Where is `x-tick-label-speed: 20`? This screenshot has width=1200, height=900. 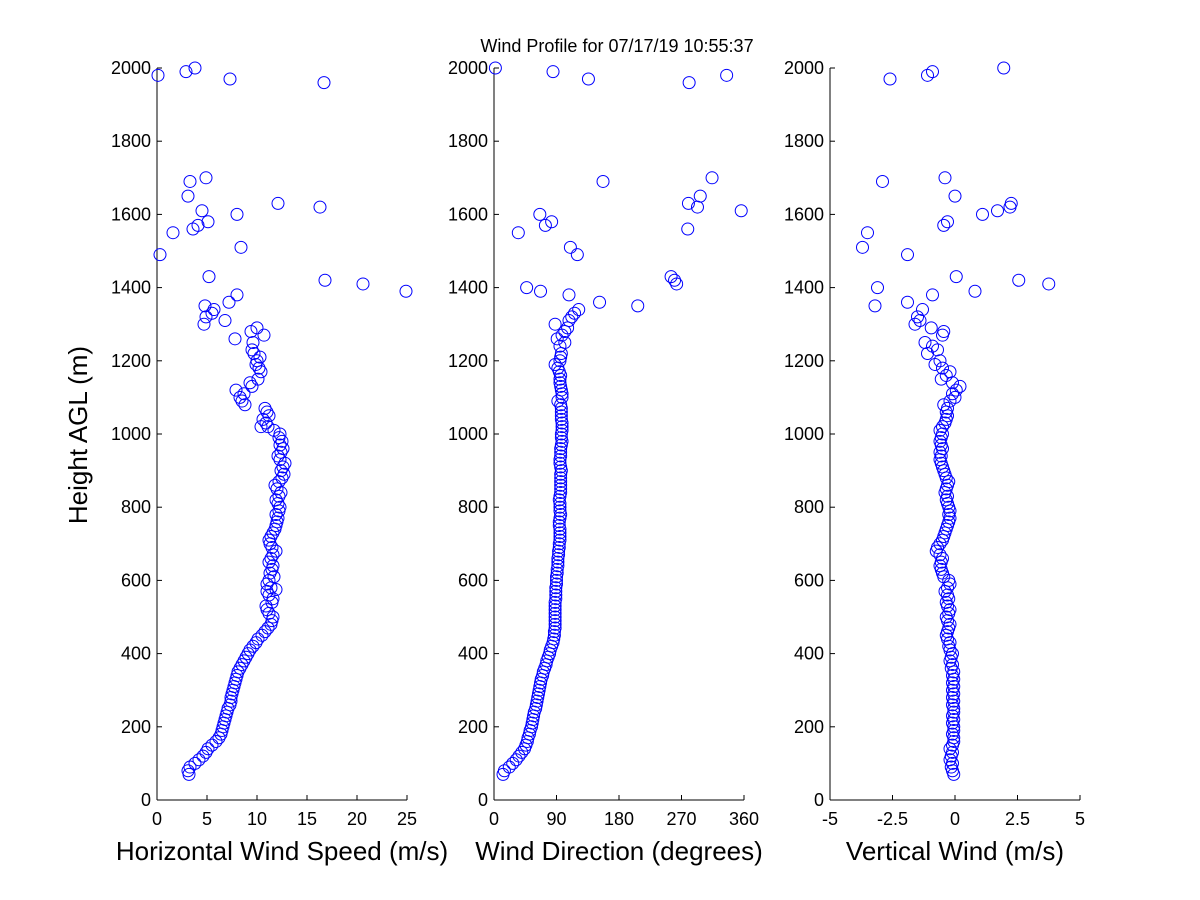 x-tick-label-speed: 20 is located at coordinates (357, 819).